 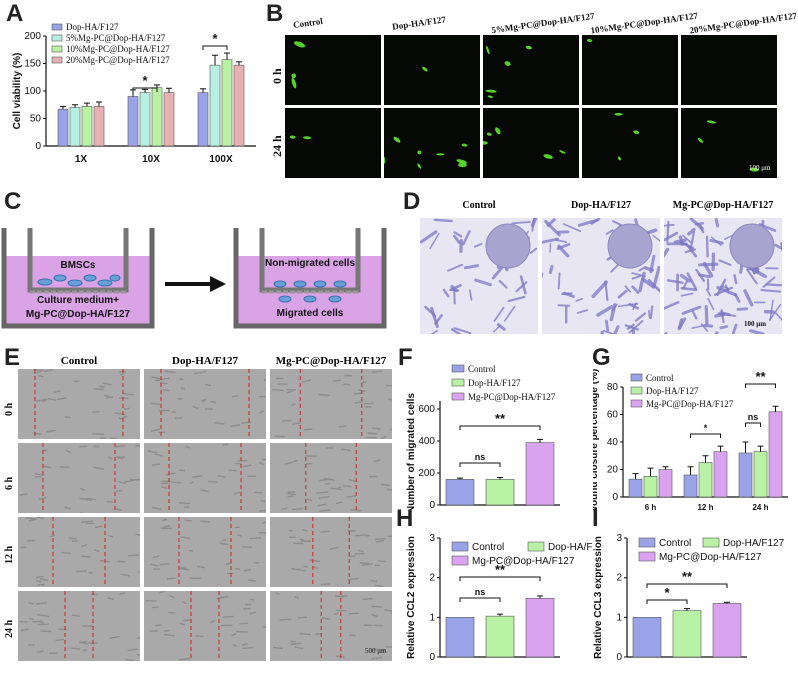 I want to click on i-ylabel: Relative CCL3 expression, so click(x=598, y=597).